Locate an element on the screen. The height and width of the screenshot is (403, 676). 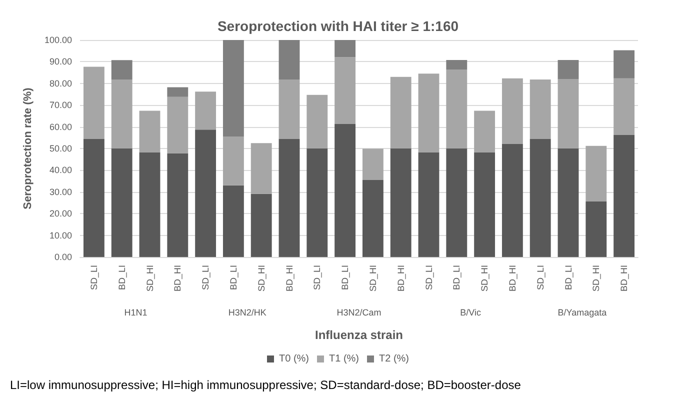
legend-label: T1 (%) is located at coordinates (344, 359).